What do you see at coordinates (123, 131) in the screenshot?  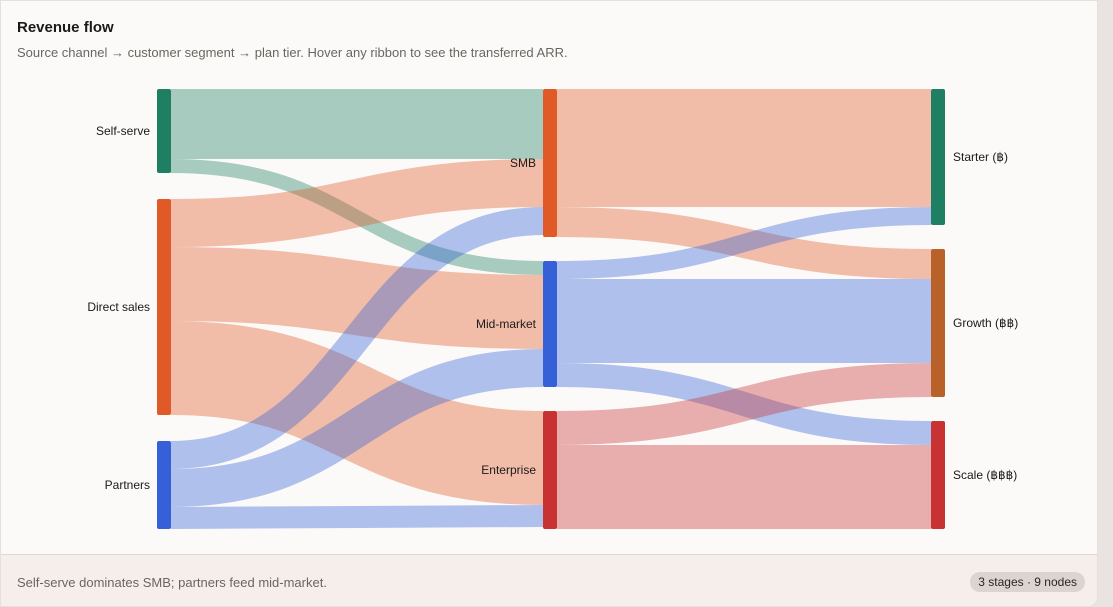 I see `node-label-self: Self-serve` at bounding box center [123, 131].